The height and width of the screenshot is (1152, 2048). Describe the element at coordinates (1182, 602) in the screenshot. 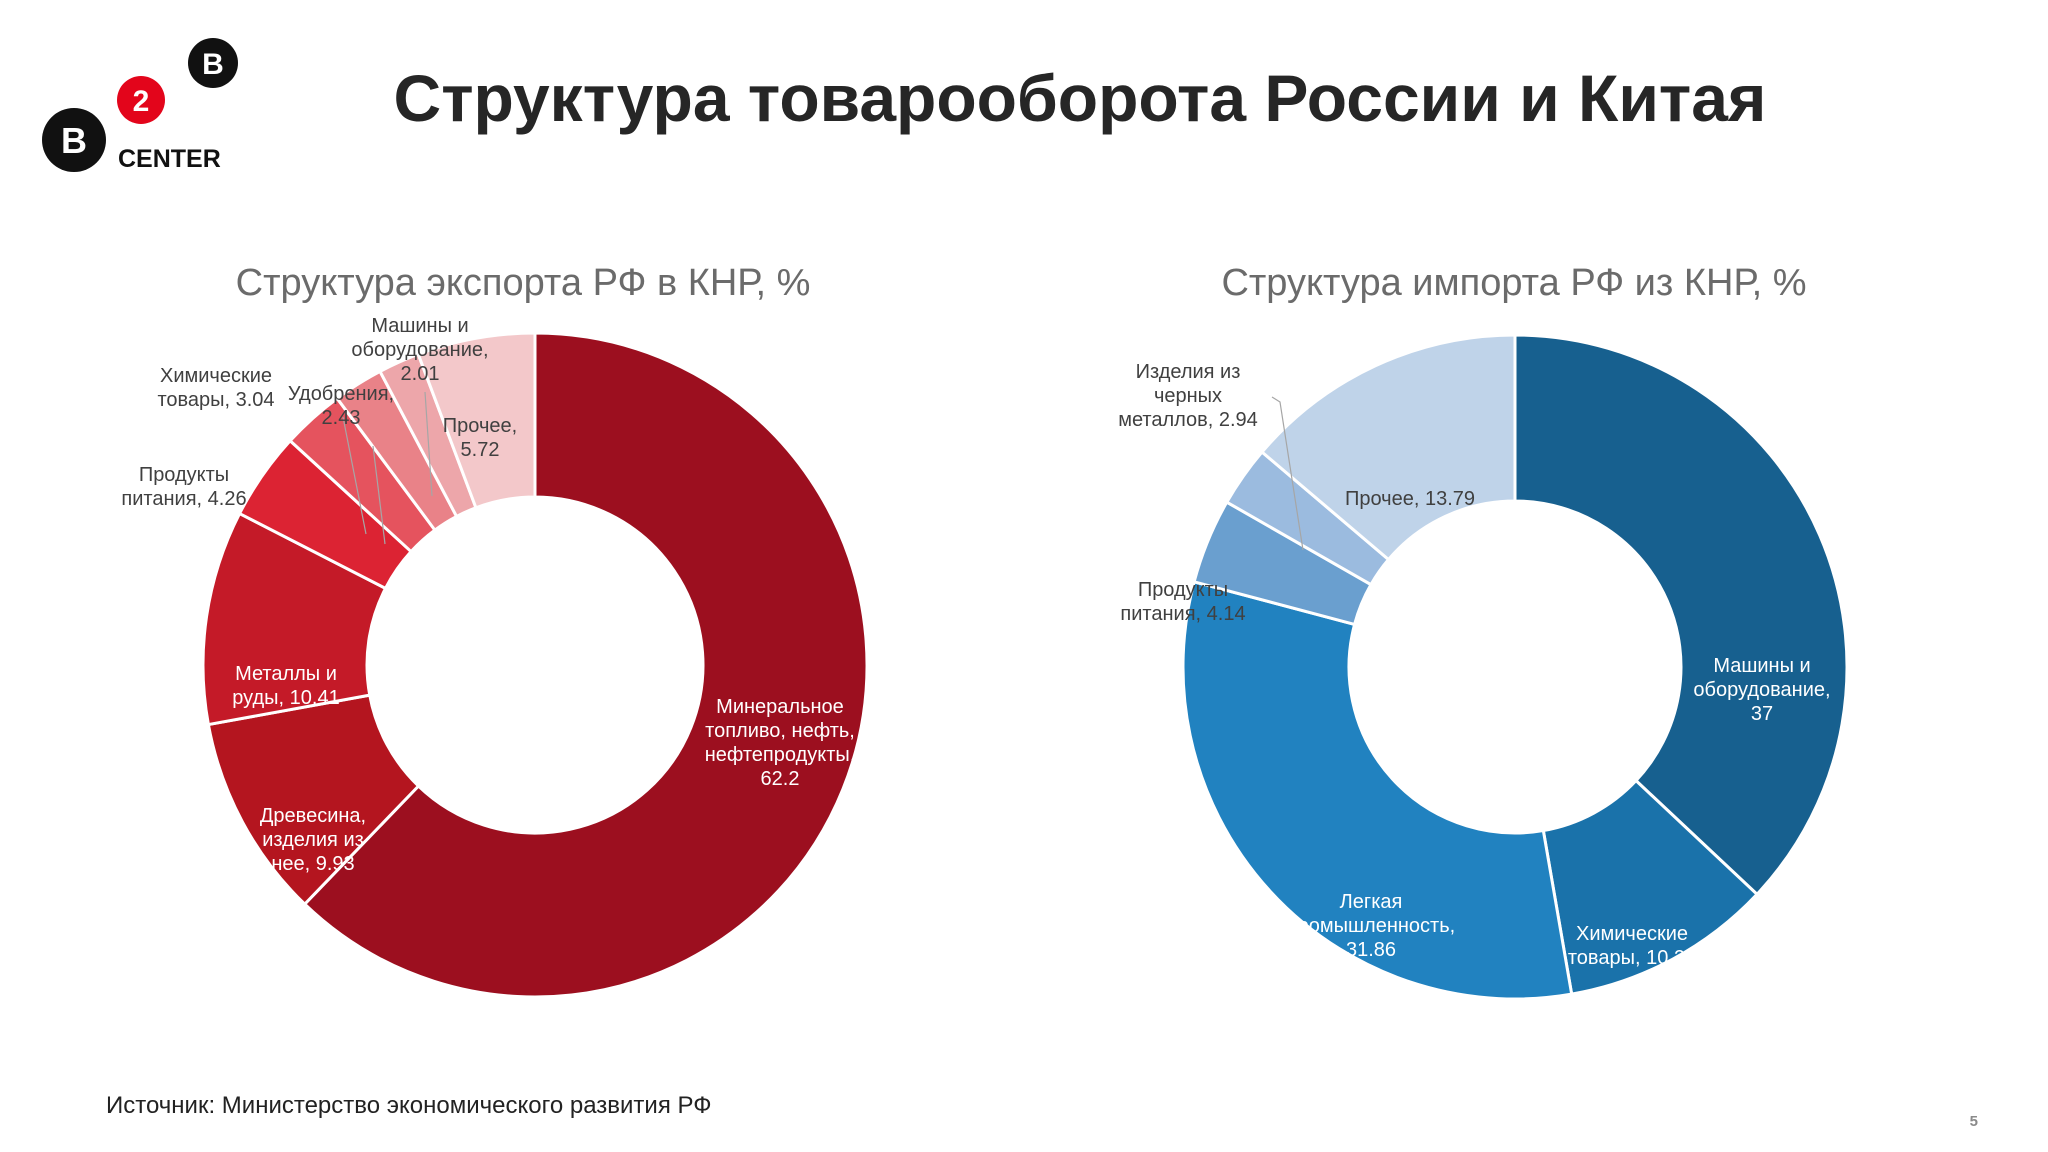

I see `import-data-label-4: Продукты питания, 4.14` at that location.